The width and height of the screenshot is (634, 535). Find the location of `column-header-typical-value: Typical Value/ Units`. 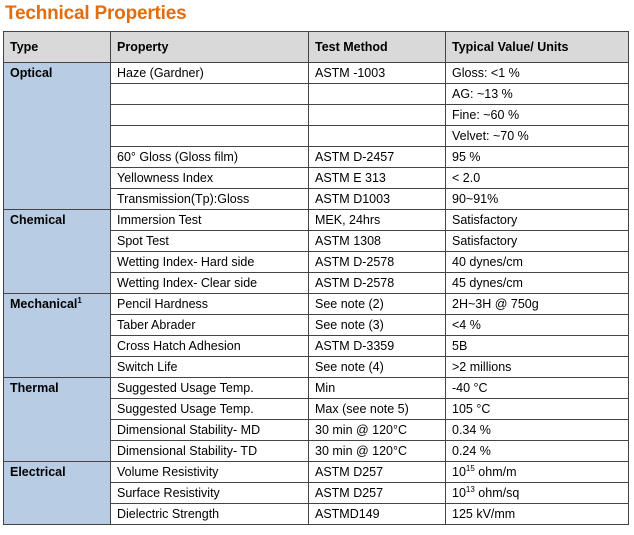

column-header-typical-value: Typical Value/ Units is located at coordinates (537, 47).